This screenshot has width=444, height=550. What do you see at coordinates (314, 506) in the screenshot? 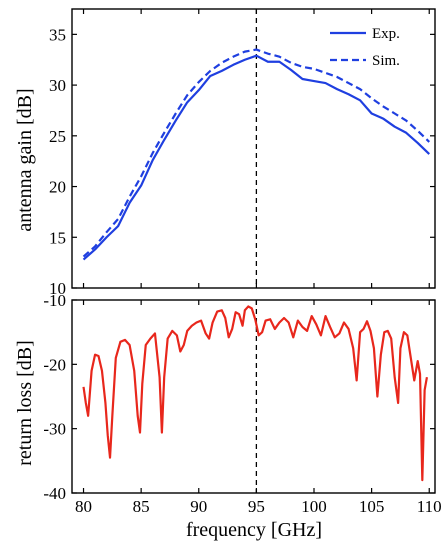
I see `x-tick-label: 100` at bounding box center [314, 506].